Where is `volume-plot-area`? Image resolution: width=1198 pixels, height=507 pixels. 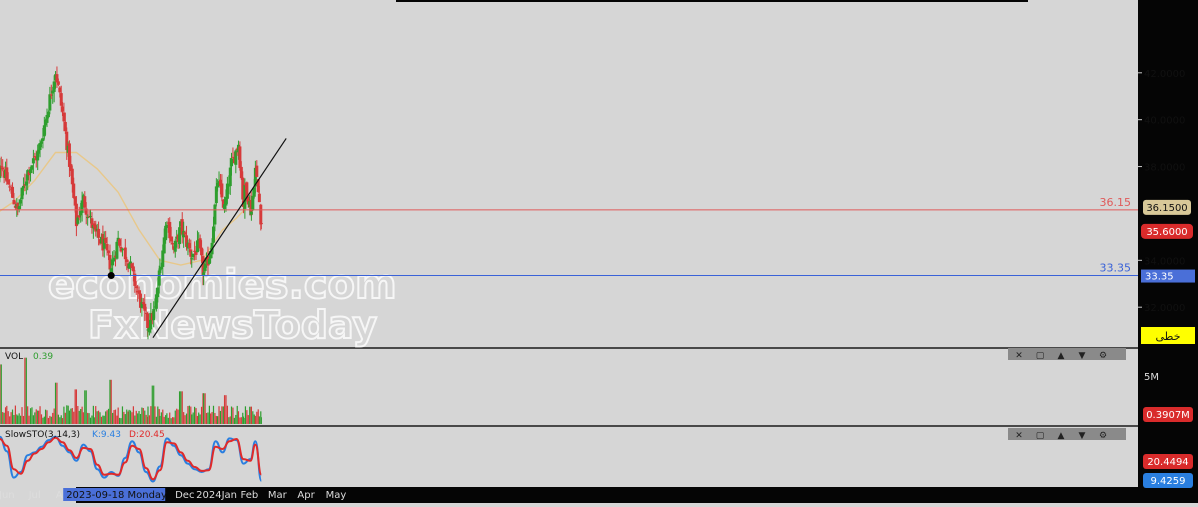 volume-plot-area is located at coordinates (569, 387).